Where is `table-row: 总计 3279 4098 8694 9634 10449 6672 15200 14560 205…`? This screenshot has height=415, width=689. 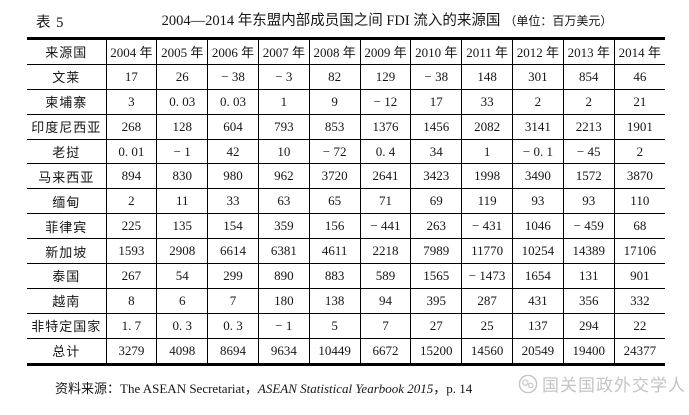
table-row: 总计 3279 4098 8694 9634 10449 6672 15200 14560 205… is located at coordinates (346, 351).